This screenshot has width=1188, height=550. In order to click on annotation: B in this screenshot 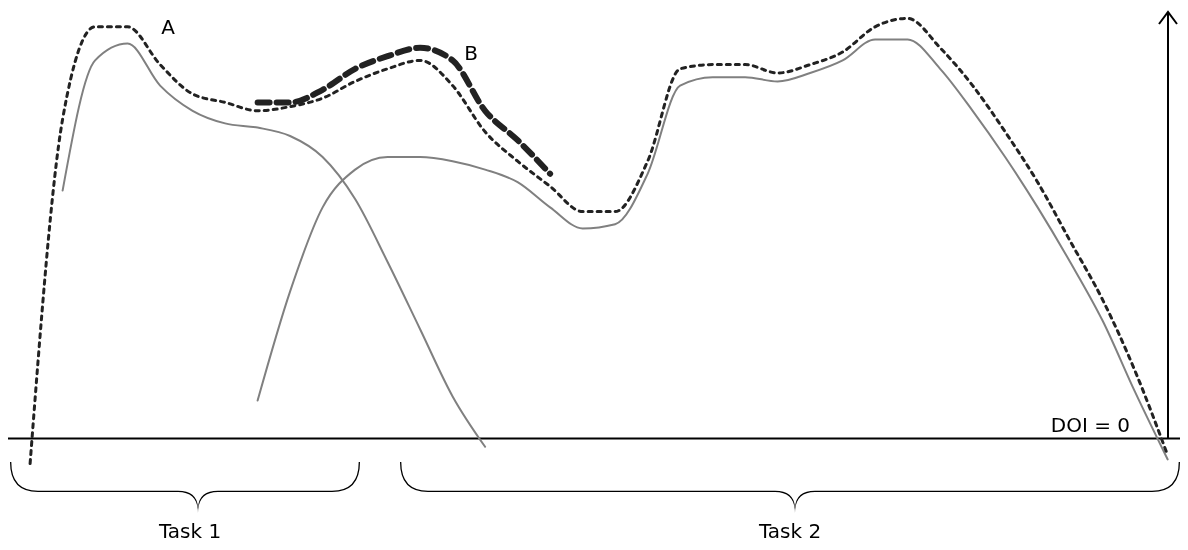, I will do `click(471, 53)`.